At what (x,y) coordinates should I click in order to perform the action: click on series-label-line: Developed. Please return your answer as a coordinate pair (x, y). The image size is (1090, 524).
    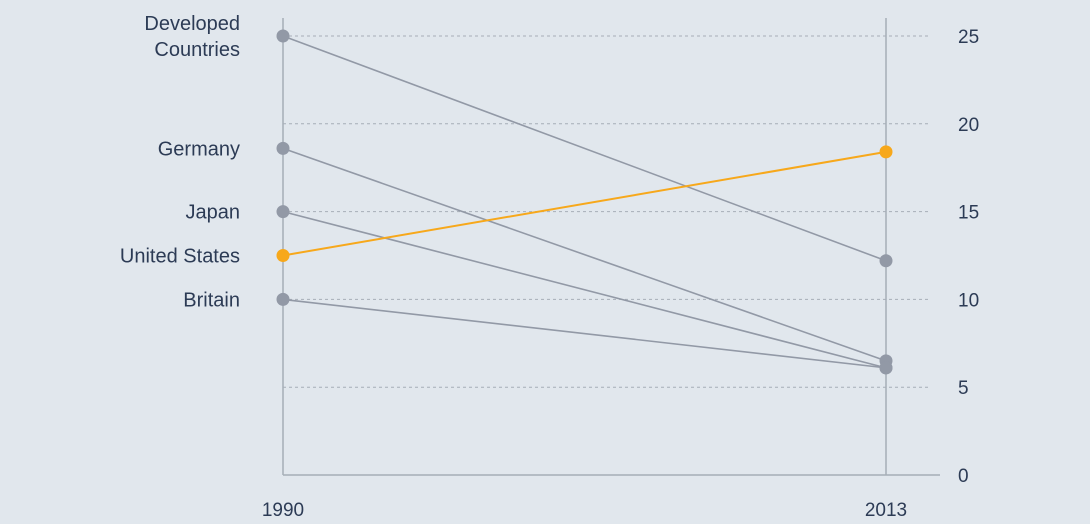
    Looking at the image, I should click on (192, 24).